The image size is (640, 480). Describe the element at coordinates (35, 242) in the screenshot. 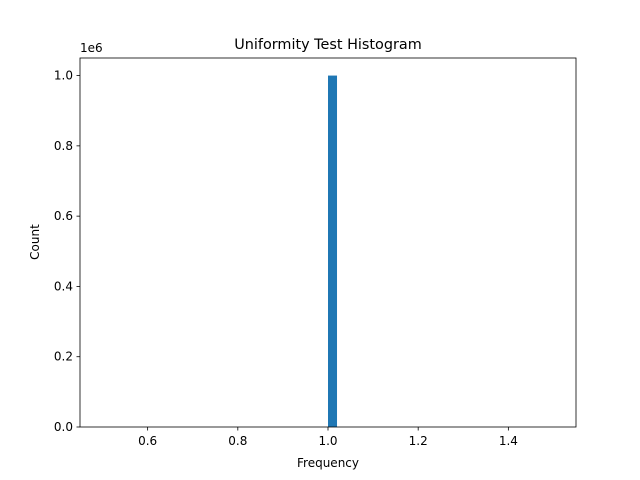

I see `y-axis-label: Count` at that location.